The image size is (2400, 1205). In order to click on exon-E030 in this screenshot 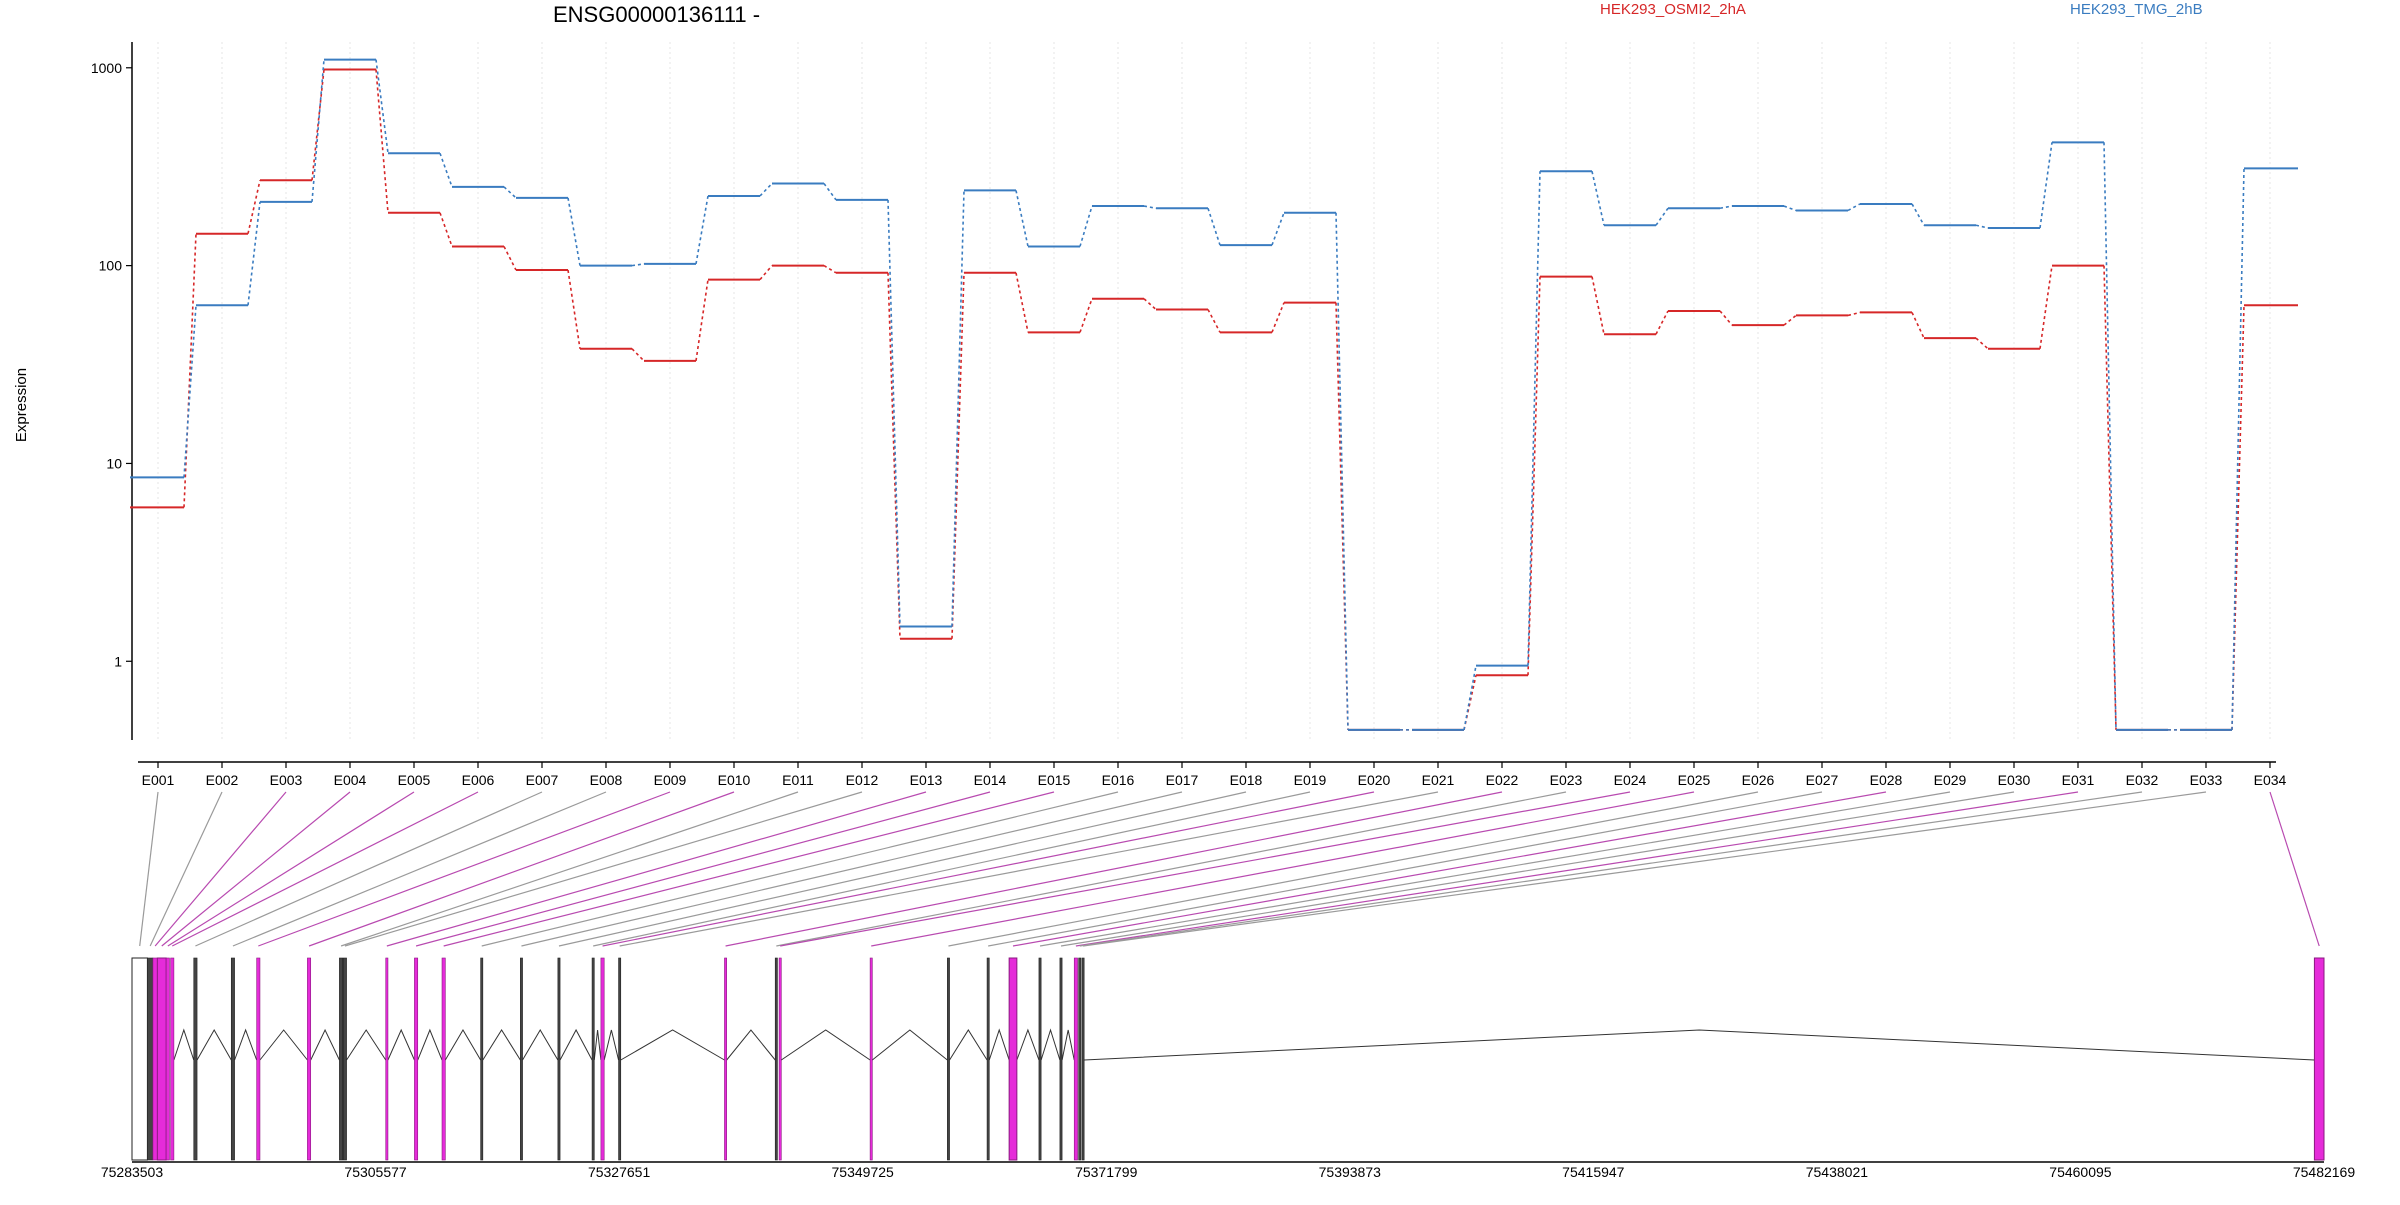, I will do `click(1061, 1059)`.